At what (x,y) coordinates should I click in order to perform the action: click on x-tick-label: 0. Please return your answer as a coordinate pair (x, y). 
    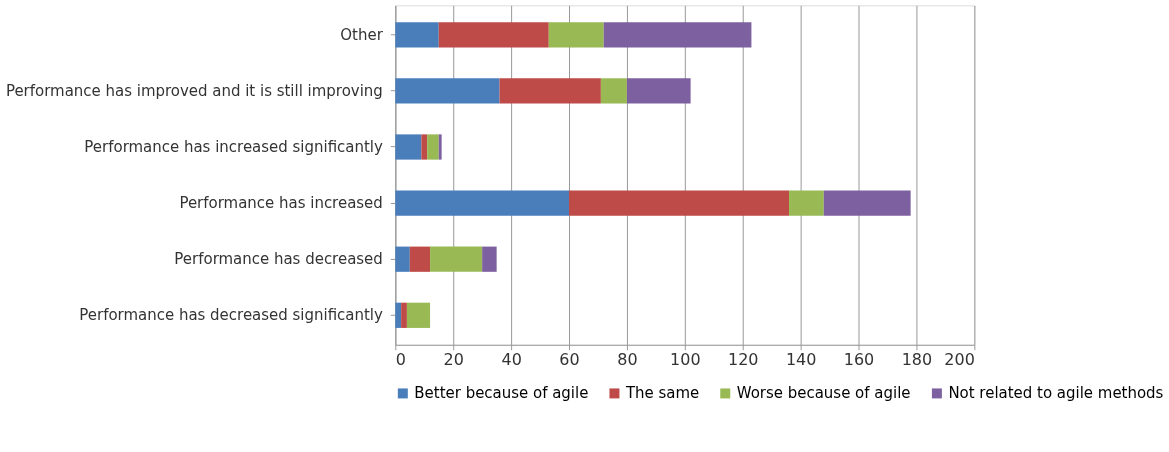
    Looking at the image, I should click on (400, 360).